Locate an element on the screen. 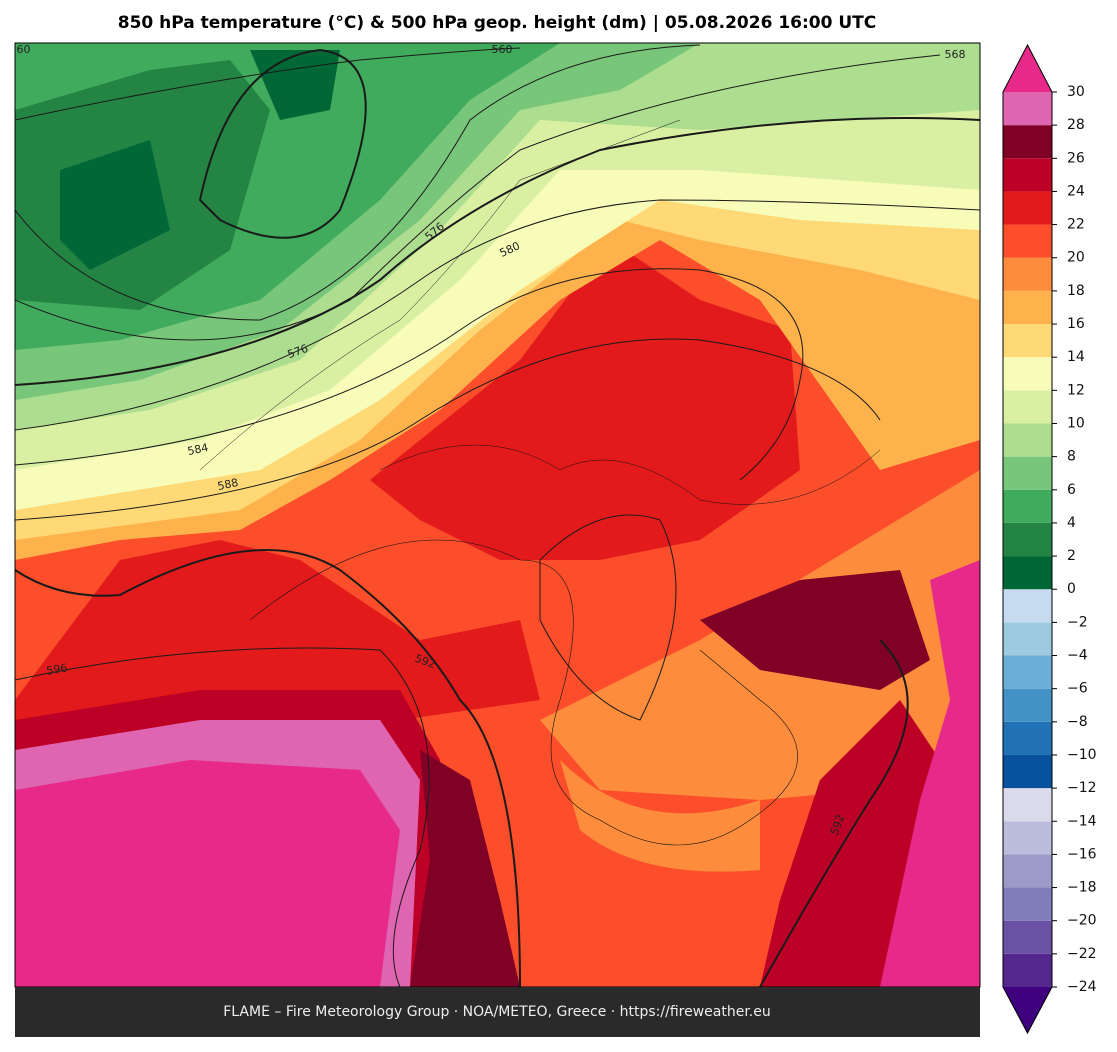  coastline is located at coordinates (523, 692).